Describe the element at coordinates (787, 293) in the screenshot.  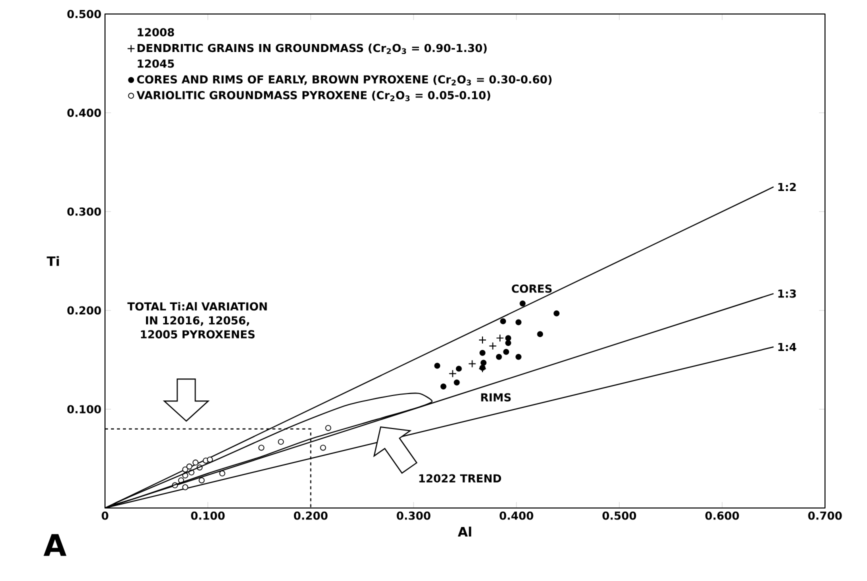
I see `series-label: 1:3` at that location.